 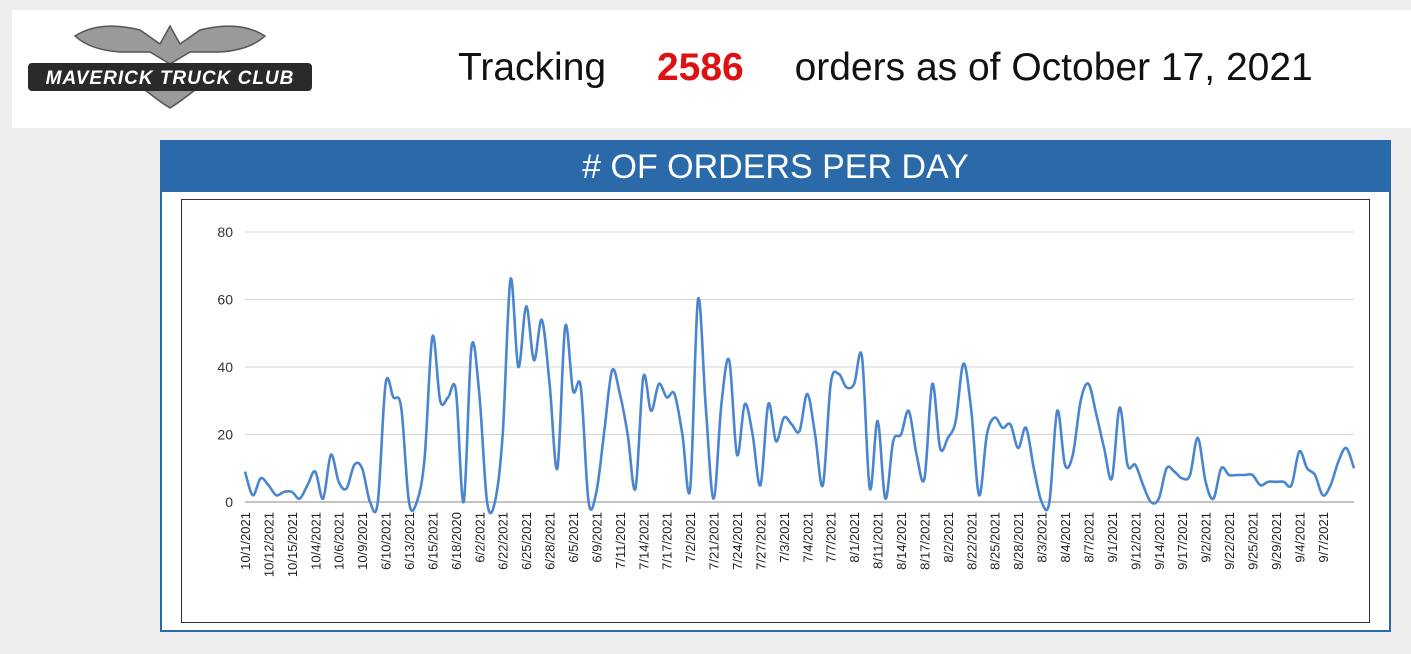 I want to click on x-tick-label: 9/17/2021, so click(x=1182, y=541).